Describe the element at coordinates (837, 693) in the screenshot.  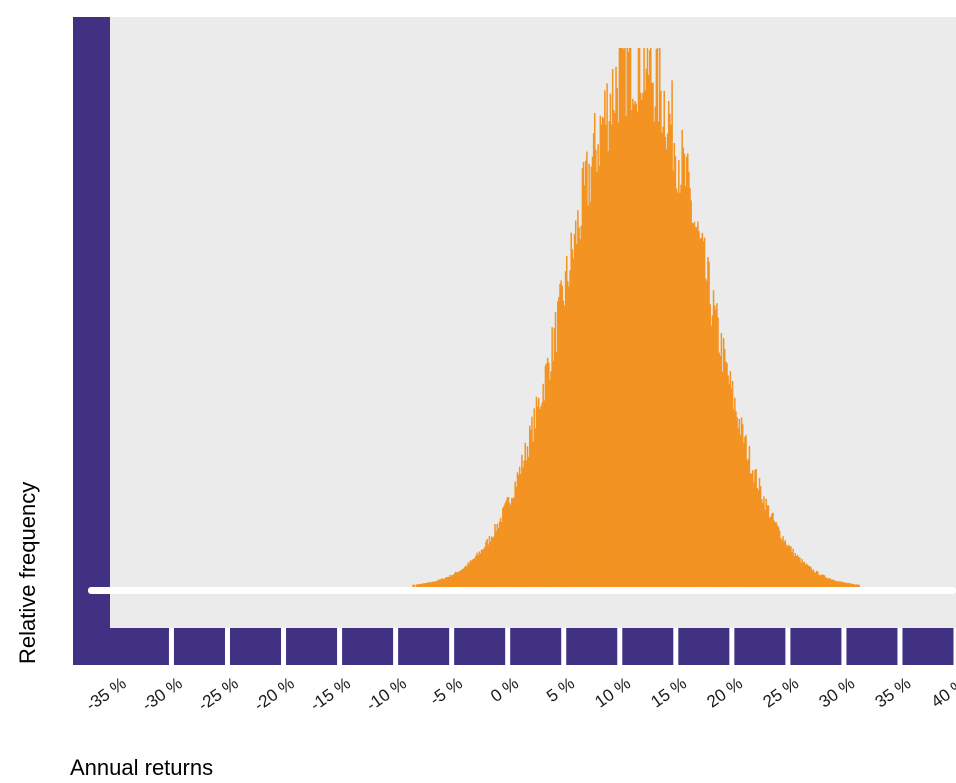
I see `x-tick-label: 30 %` at that location.